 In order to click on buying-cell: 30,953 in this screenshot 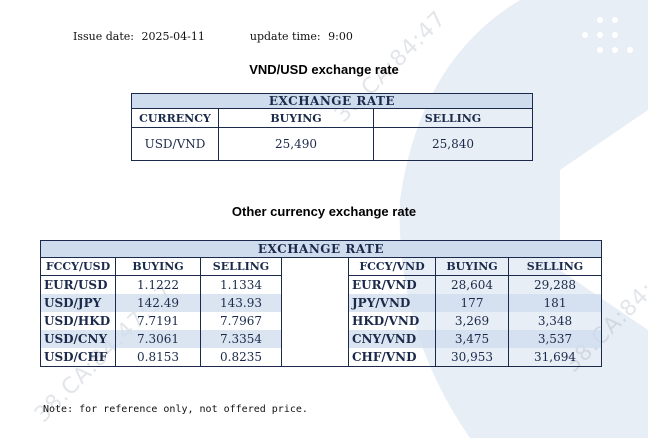, I will do `click(472, 357)`.